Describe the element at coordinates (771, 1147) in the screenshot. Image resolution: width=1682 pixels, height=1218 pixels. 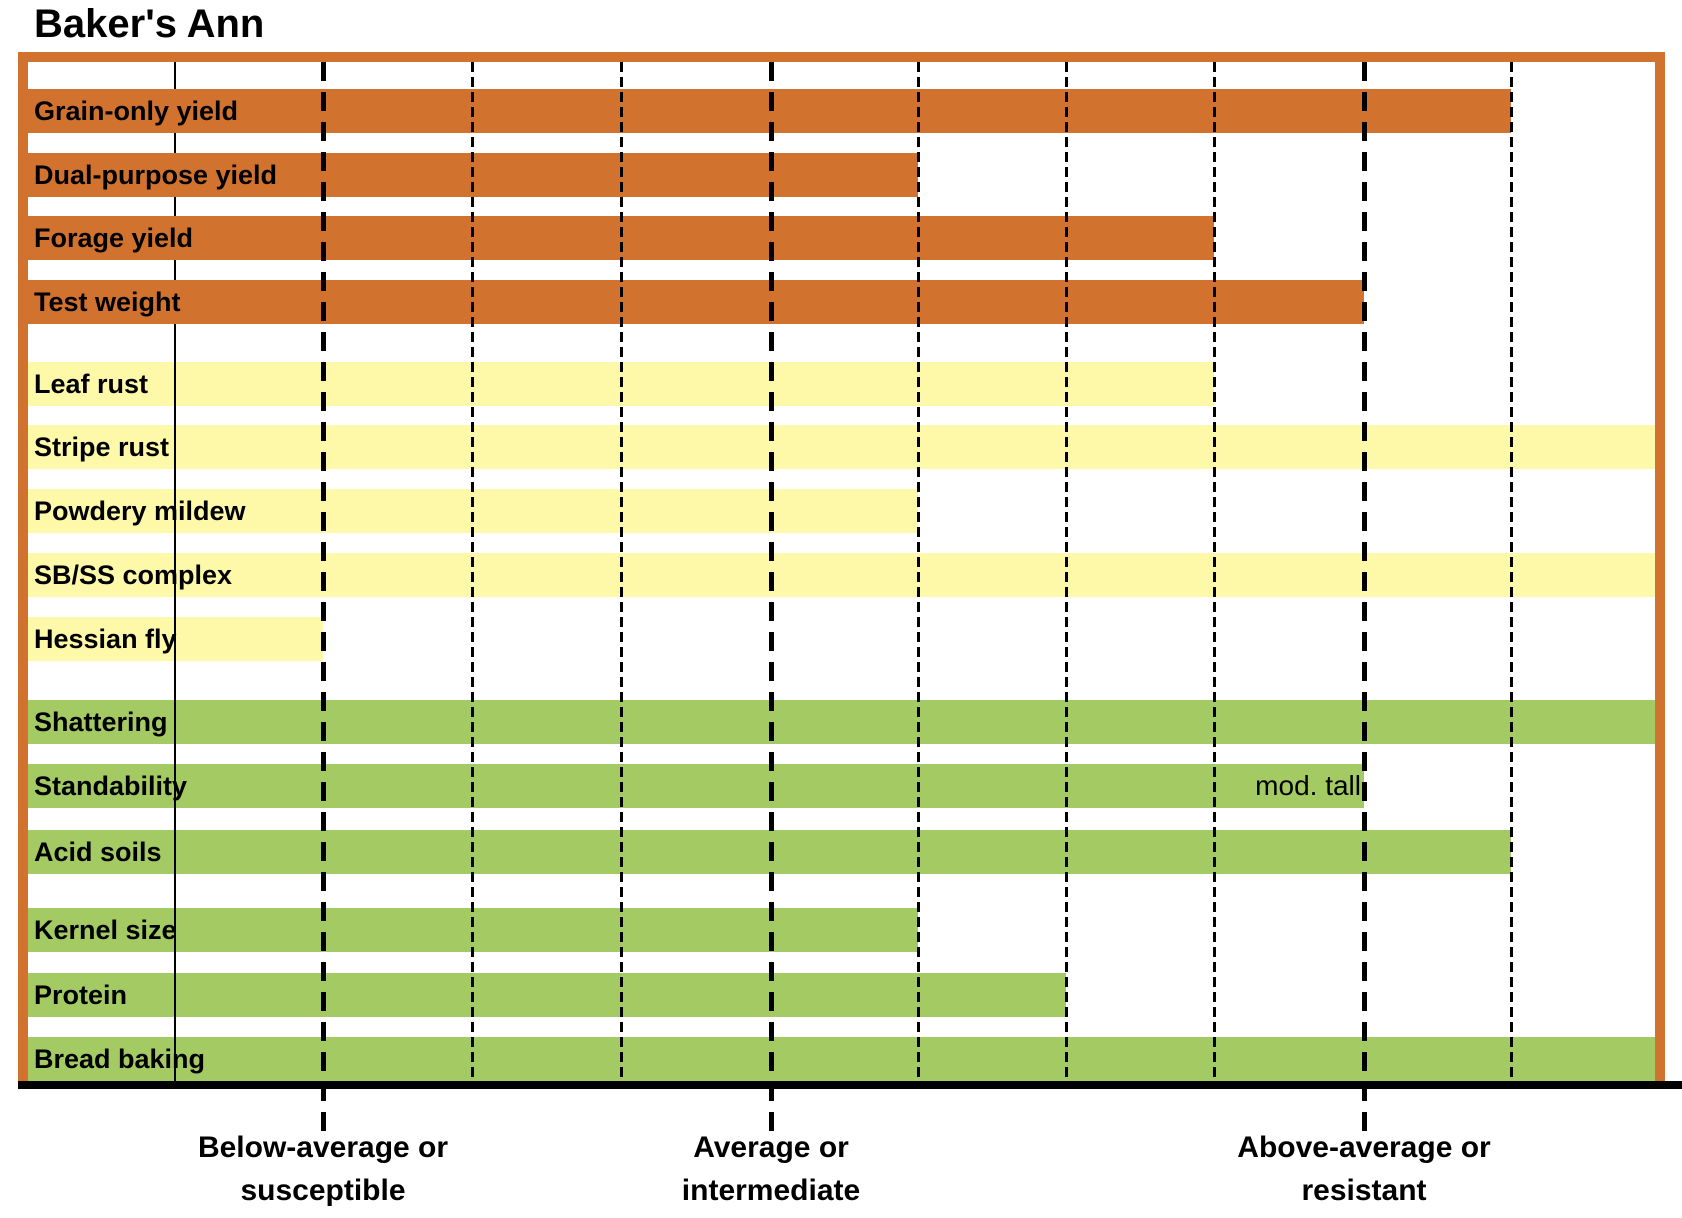
I see `axis-label-line1: Average or` at that location.